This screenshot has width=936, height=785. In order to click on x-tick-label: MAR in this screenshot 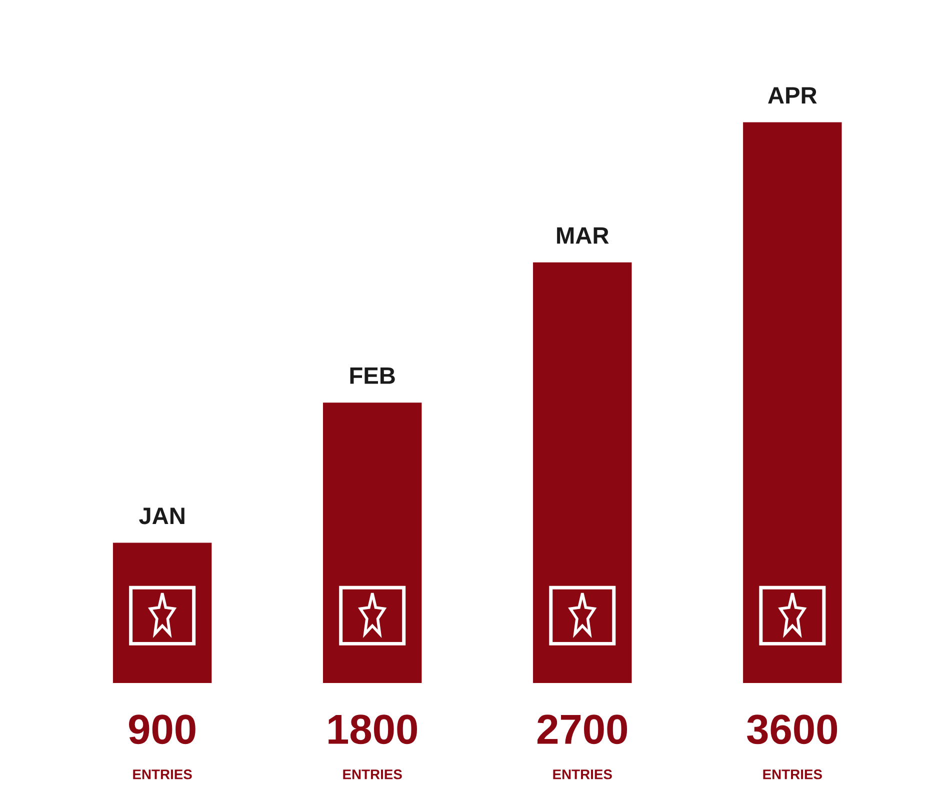, I will do `click(583, 235)`.